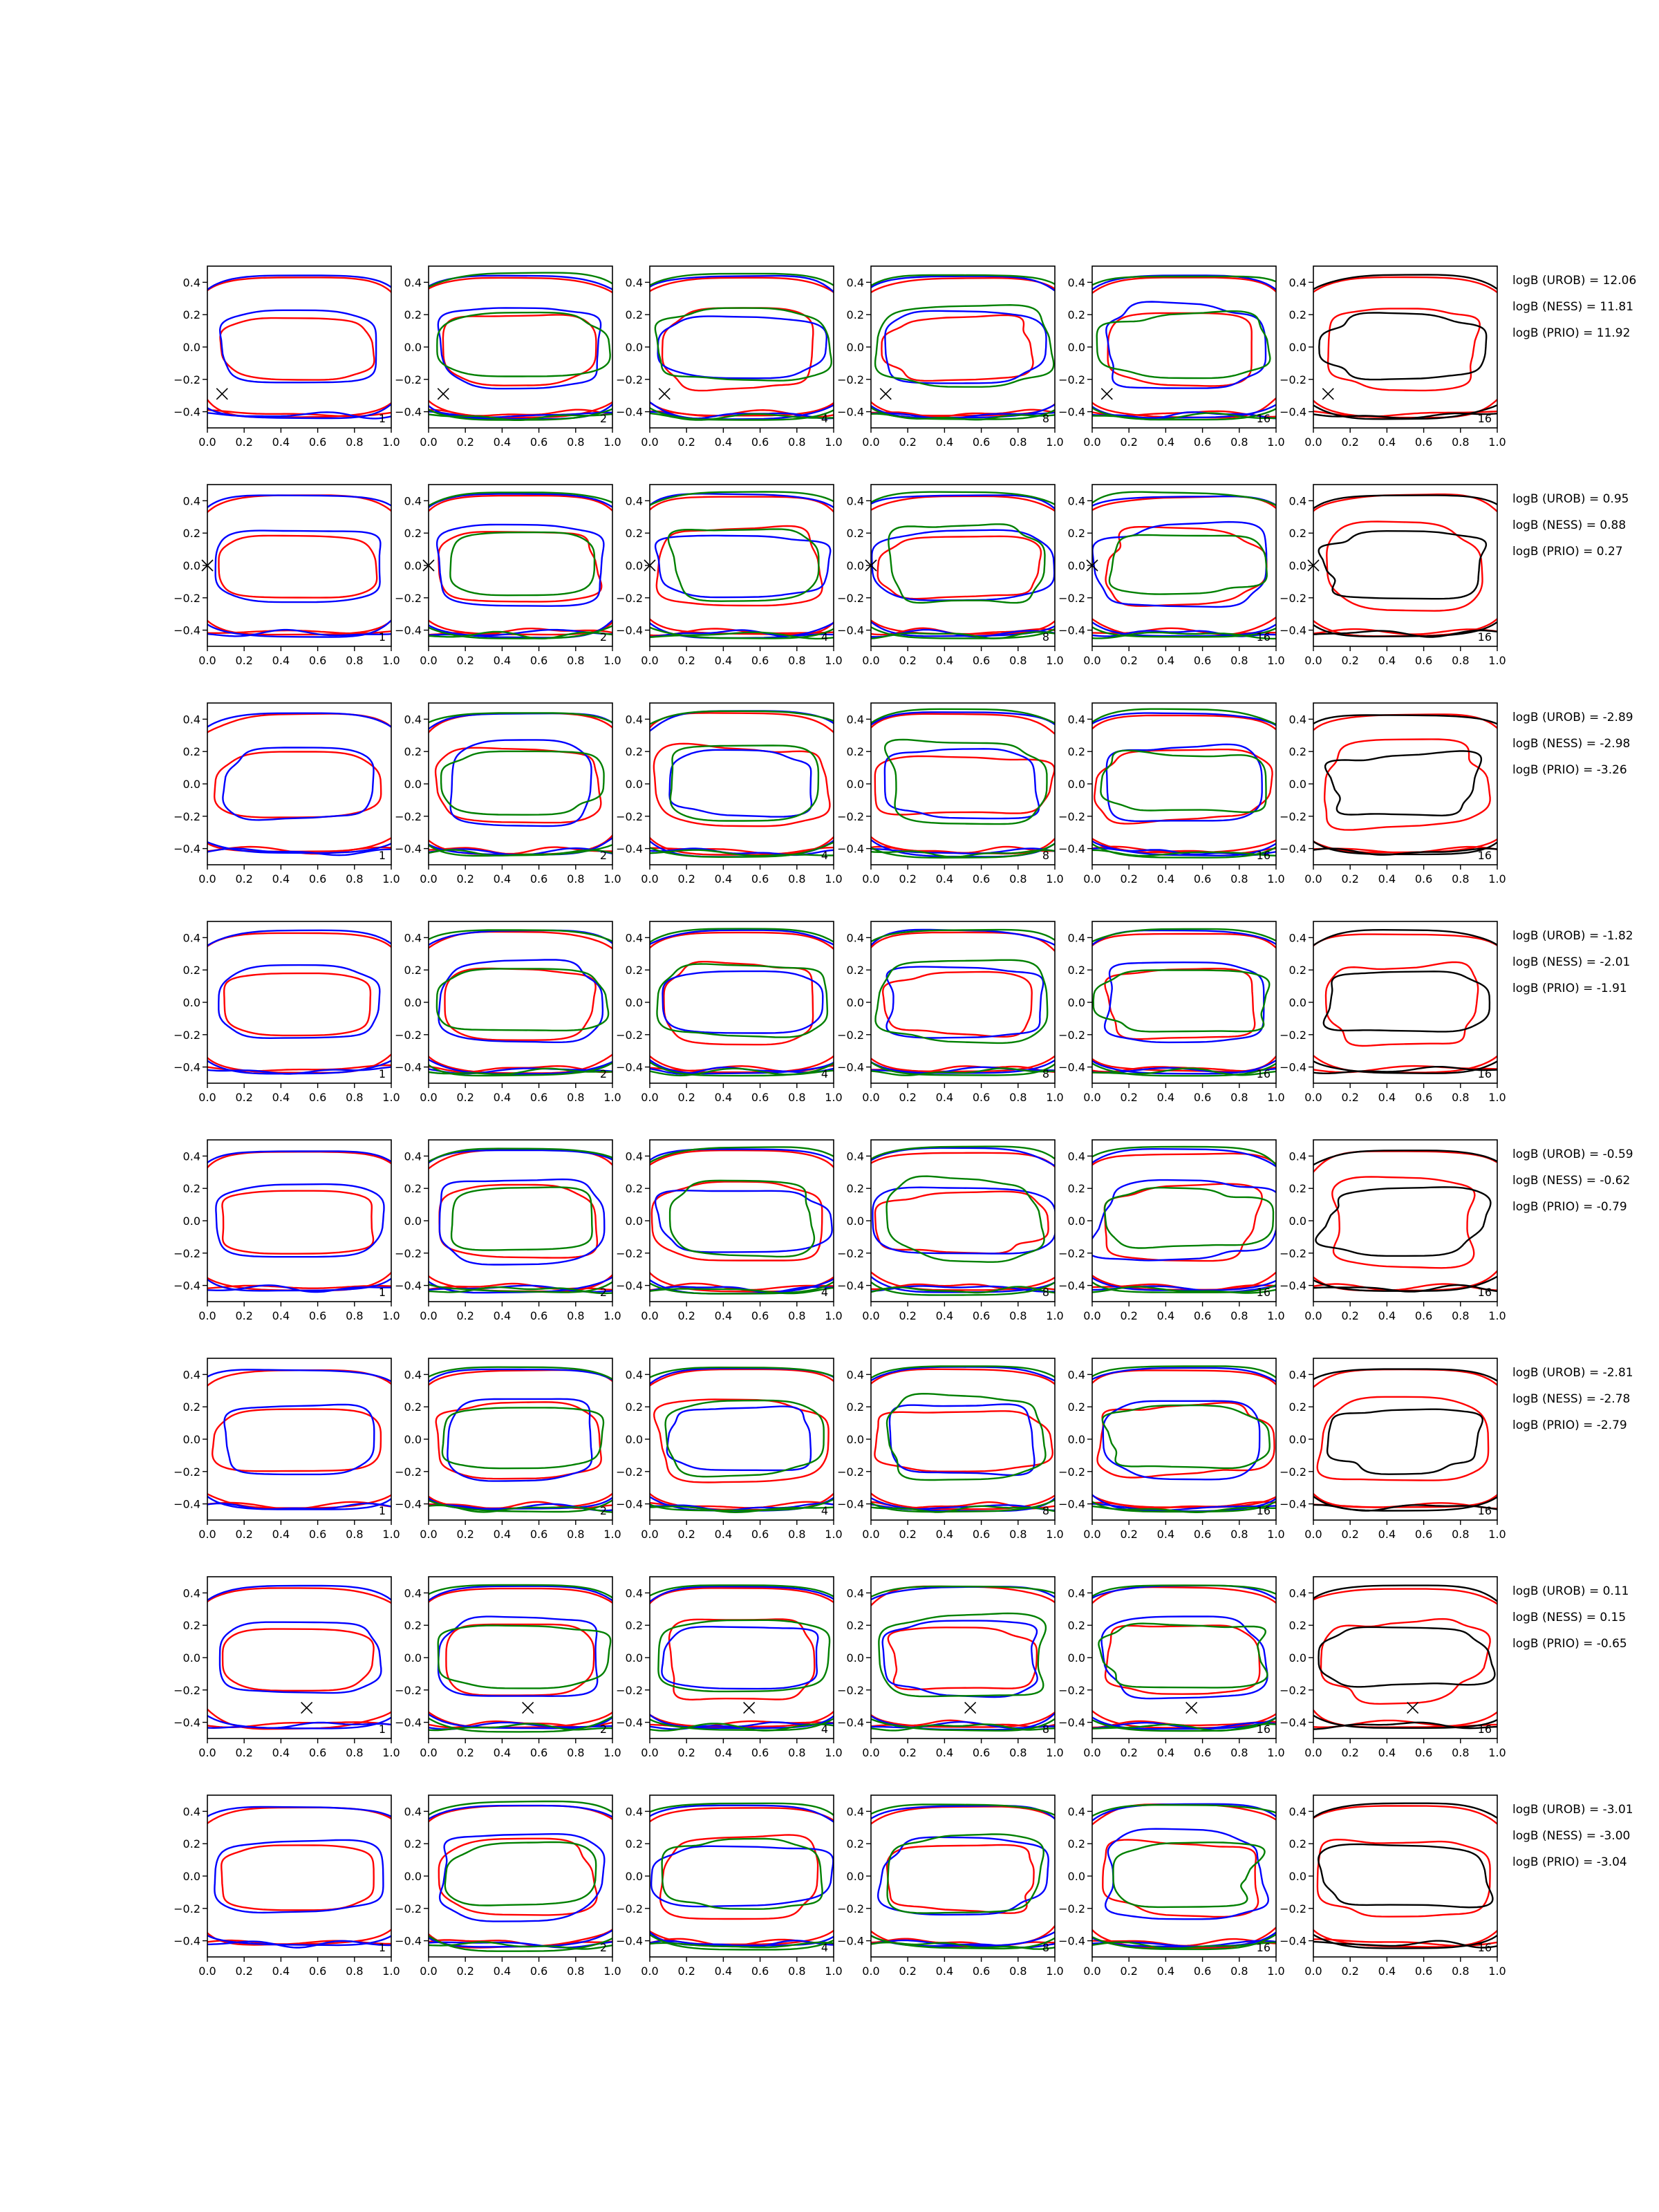 This screenshot has width=1659, height=2212. Describe the element at coordinates (287, 1450) in the screenshot. I see `panel-r6-c1: 0.0 0.2 0.4 0.6 0.8 1.0 −0.4 −0.2 0.0 0.2 0.4 1` at that location.